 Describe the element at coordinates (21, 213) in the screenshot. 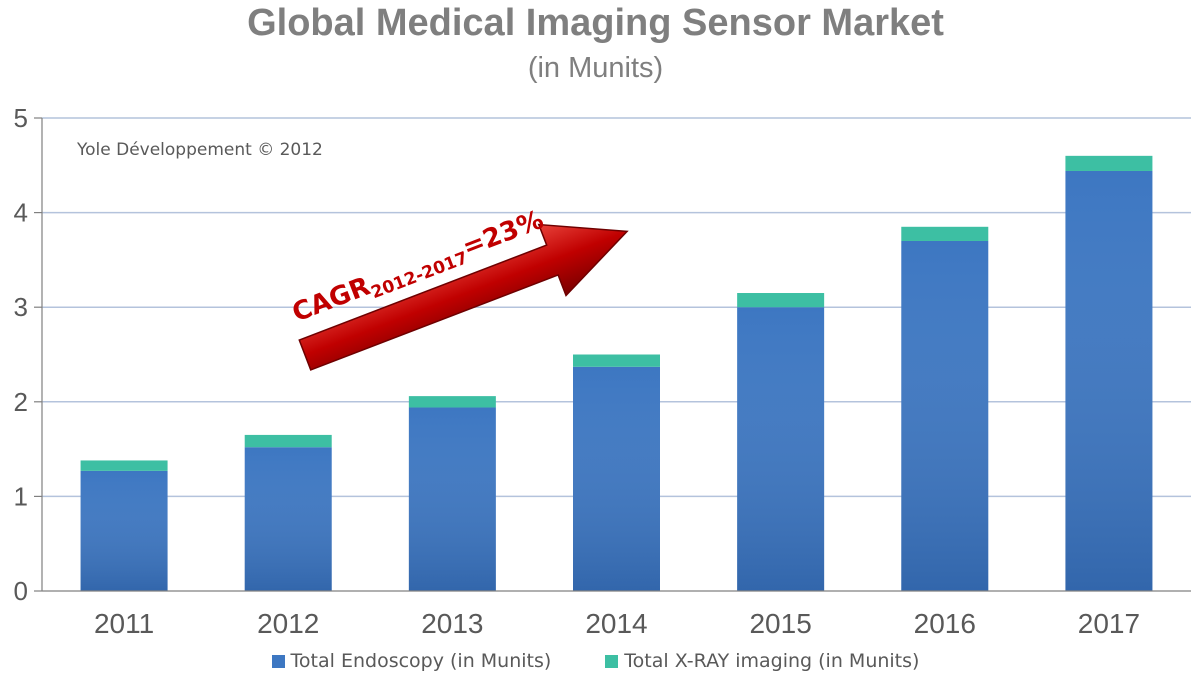

I see `y-tick-label: 4` at that location.